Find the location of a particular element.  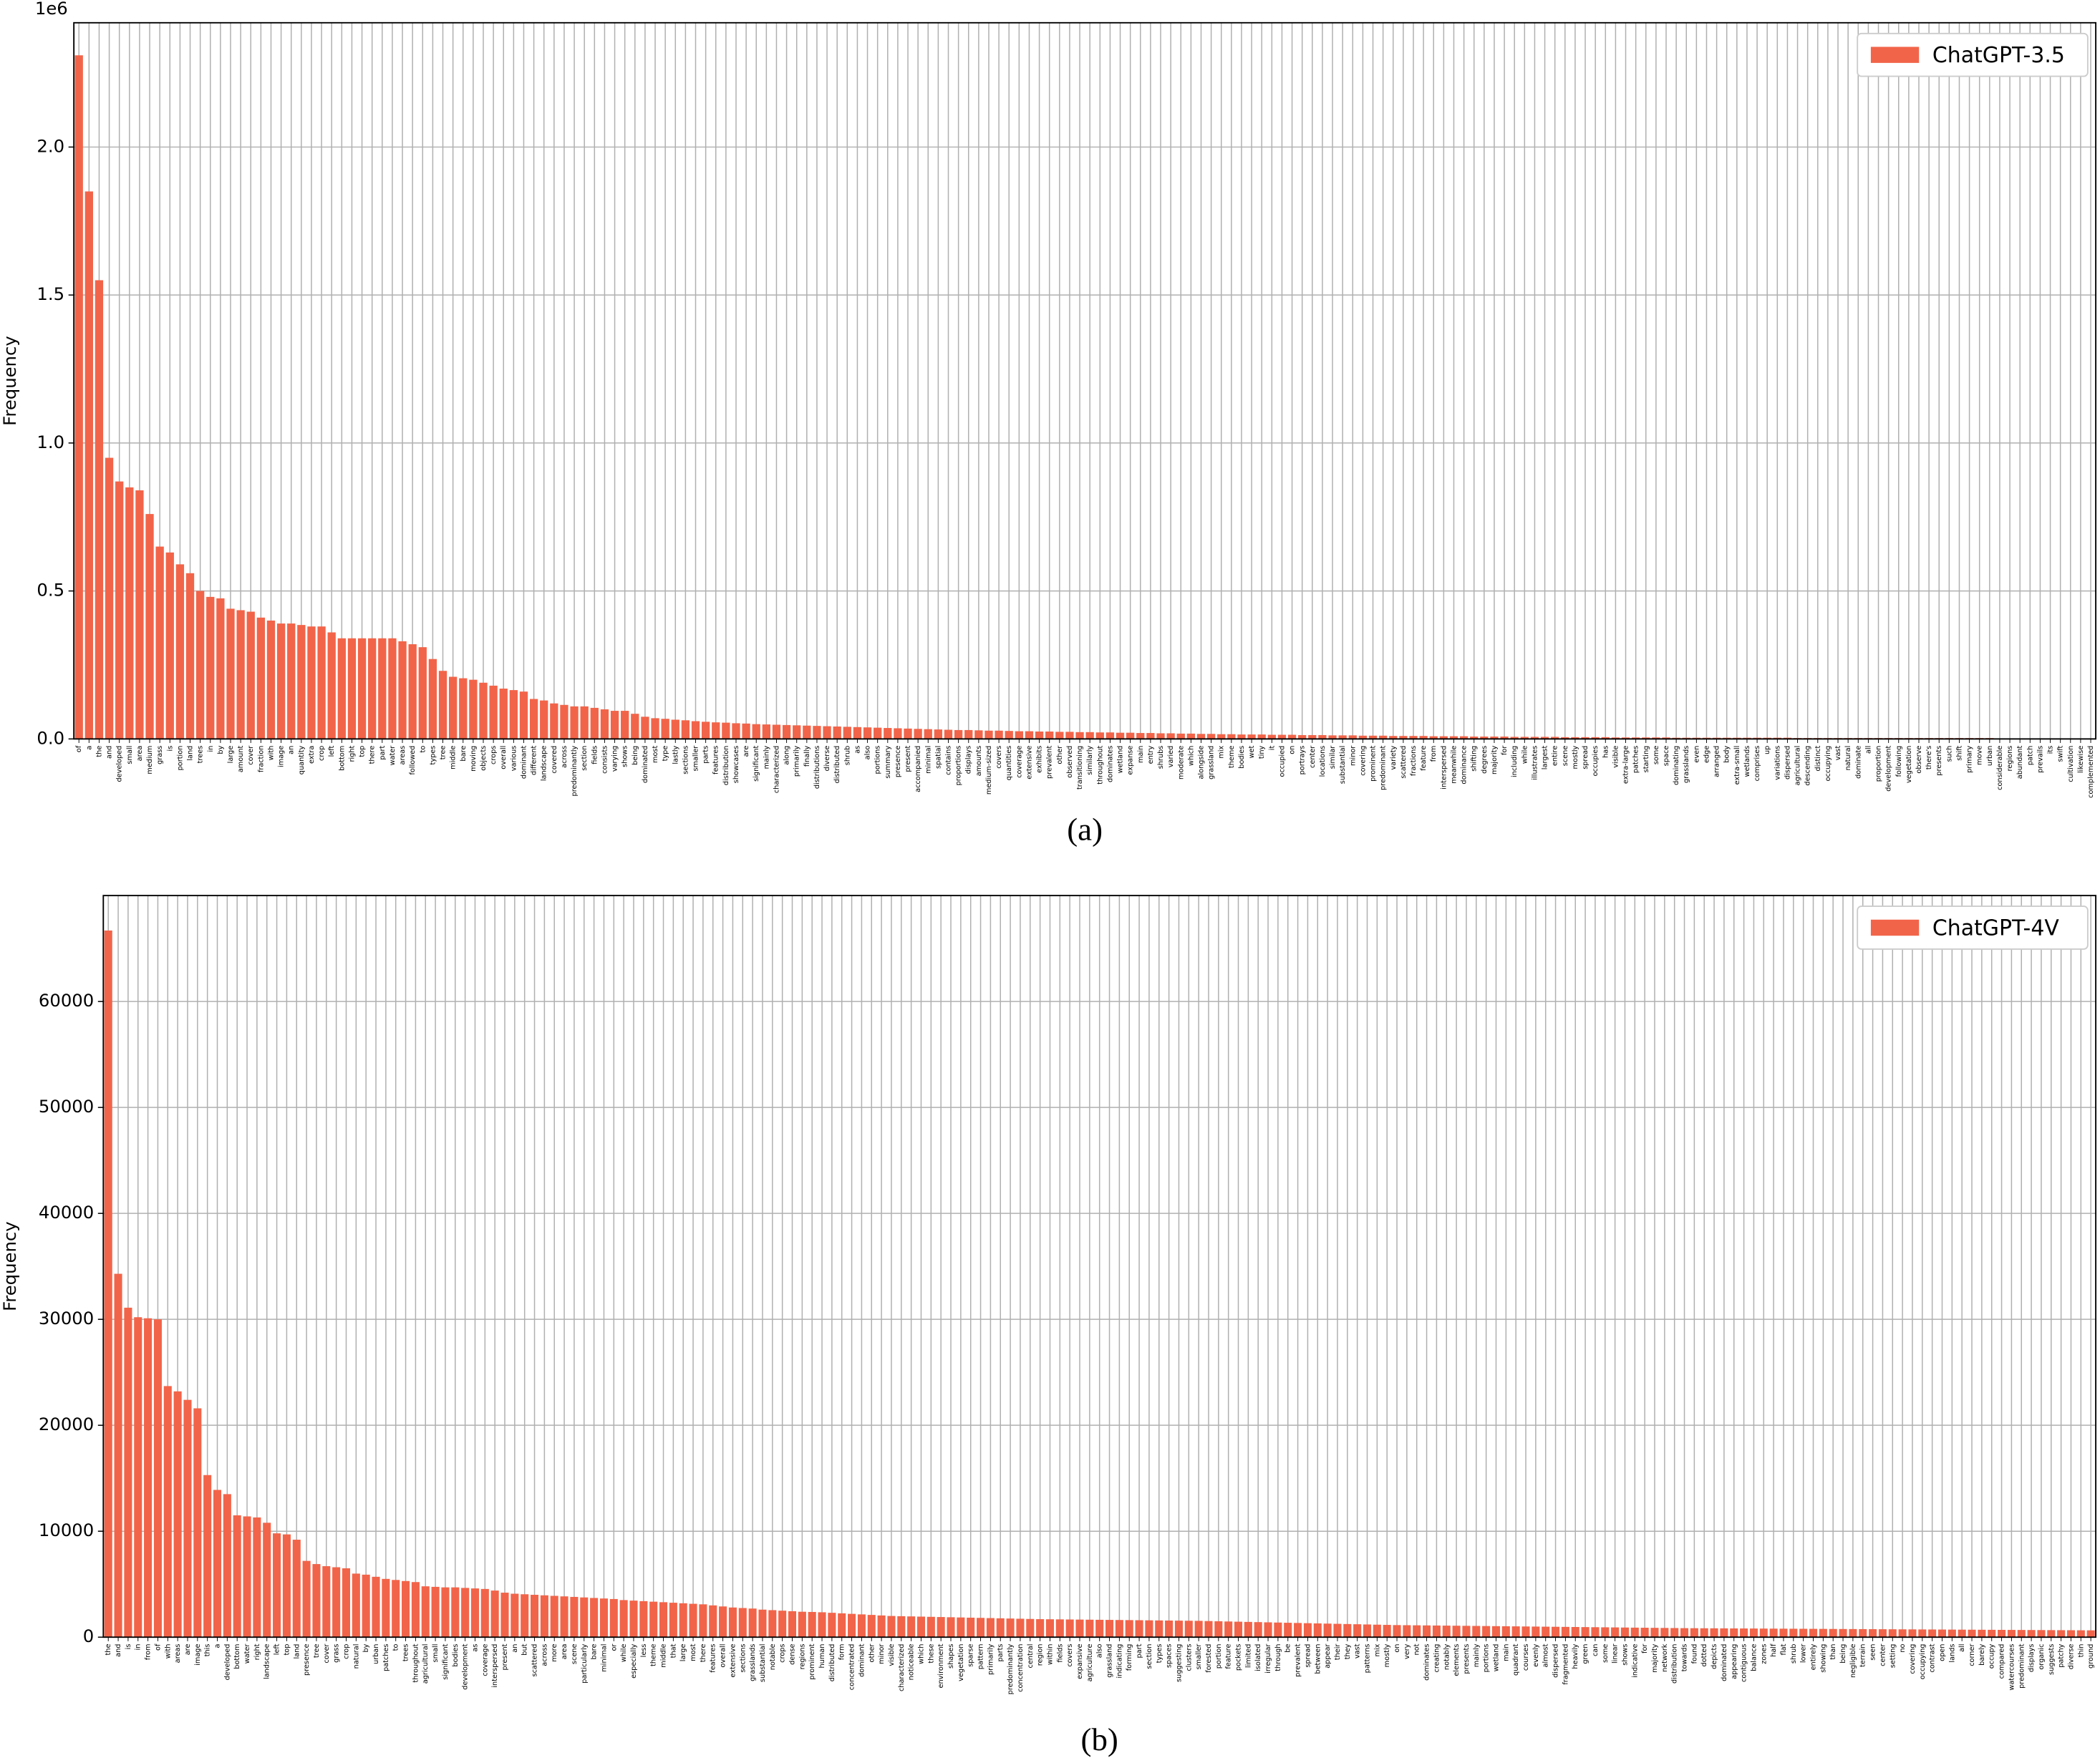

x-tick-label: no is located at coordinates (1903, 1649).